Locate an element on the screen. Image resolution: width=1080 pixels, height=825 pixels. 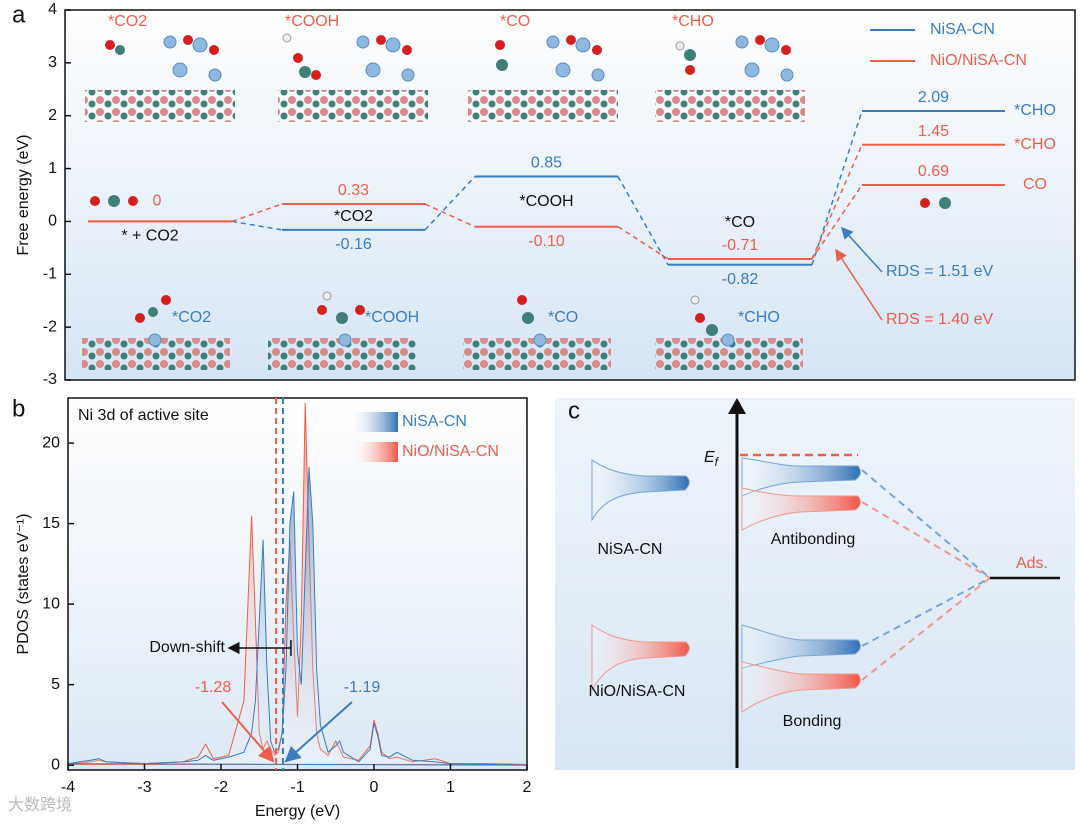
band-label: NiO/NiSA-CN is located at coordinates (637, 691).